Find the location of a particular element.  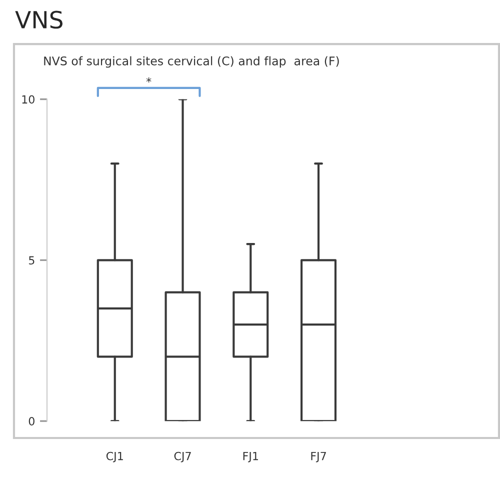

y-tick-label: 5 is located at coordinates (31, 260).